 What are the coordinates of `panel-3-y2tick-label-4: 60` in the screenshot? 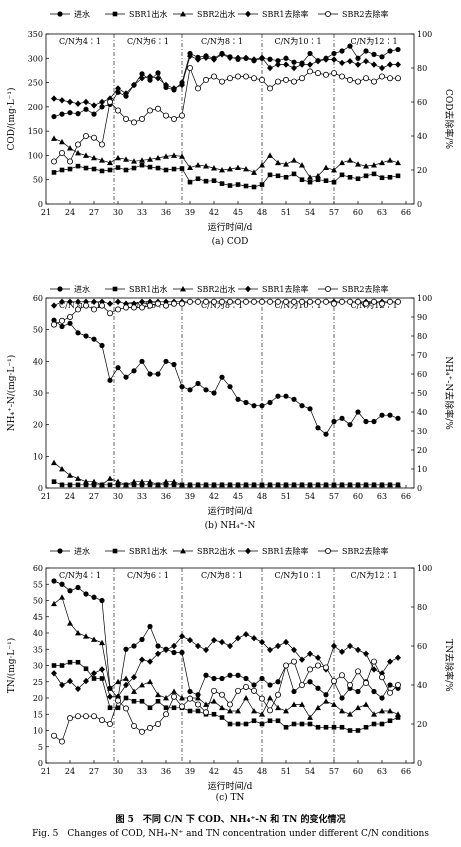 It's located at (422, 646).